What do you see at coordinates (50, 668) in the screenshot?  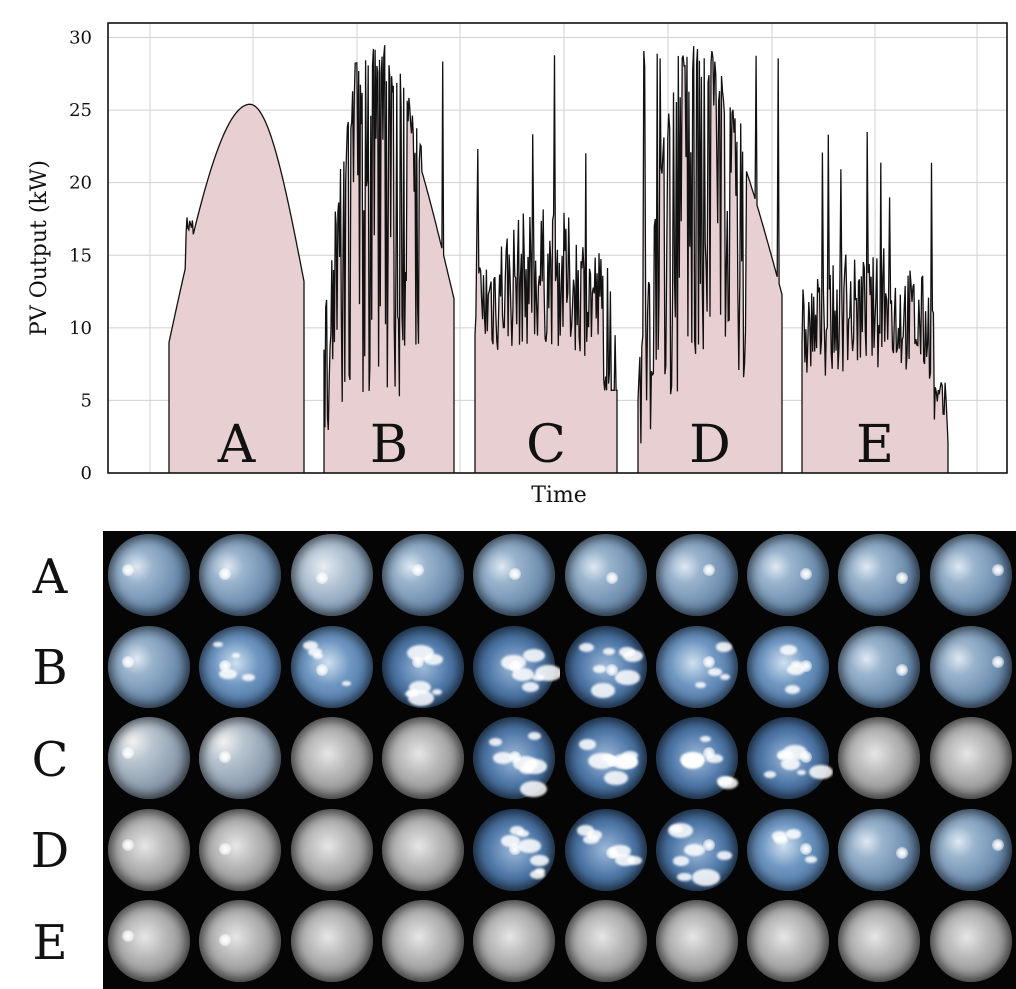 I see `row-label-B: B` at bounding box center [50, 668].